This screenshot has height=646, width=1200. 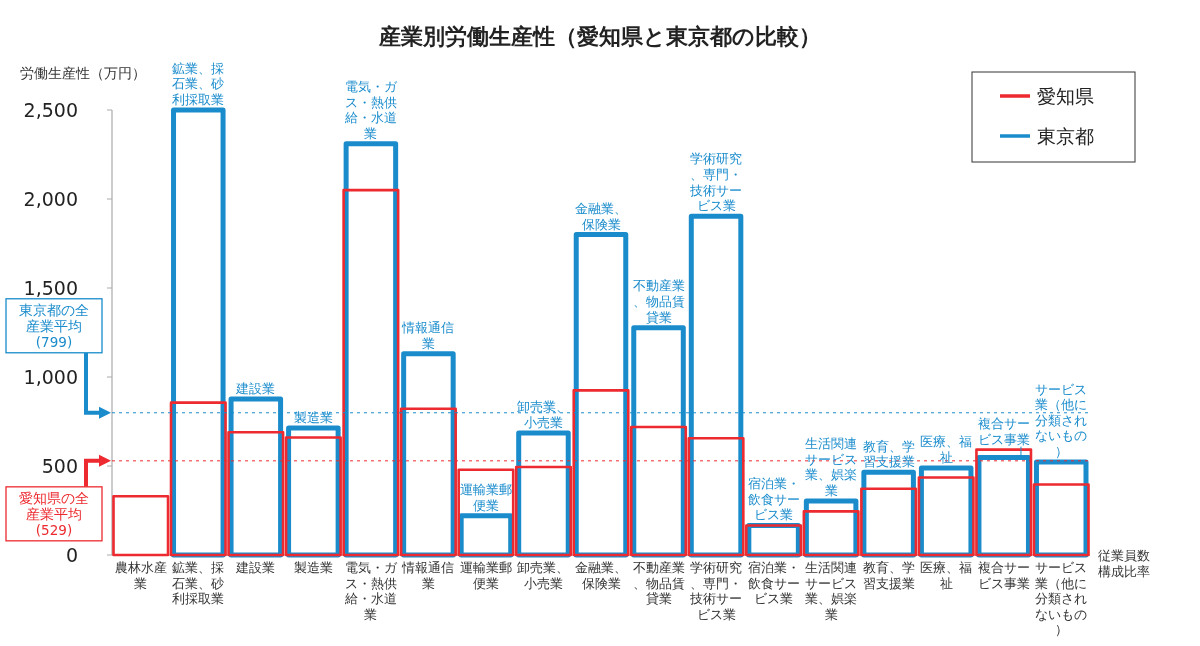 What do you see at coordinates (543, 415) in the screenshot?
I see `annotation: 卸売業、小売業` at bounding box center [543, 415].